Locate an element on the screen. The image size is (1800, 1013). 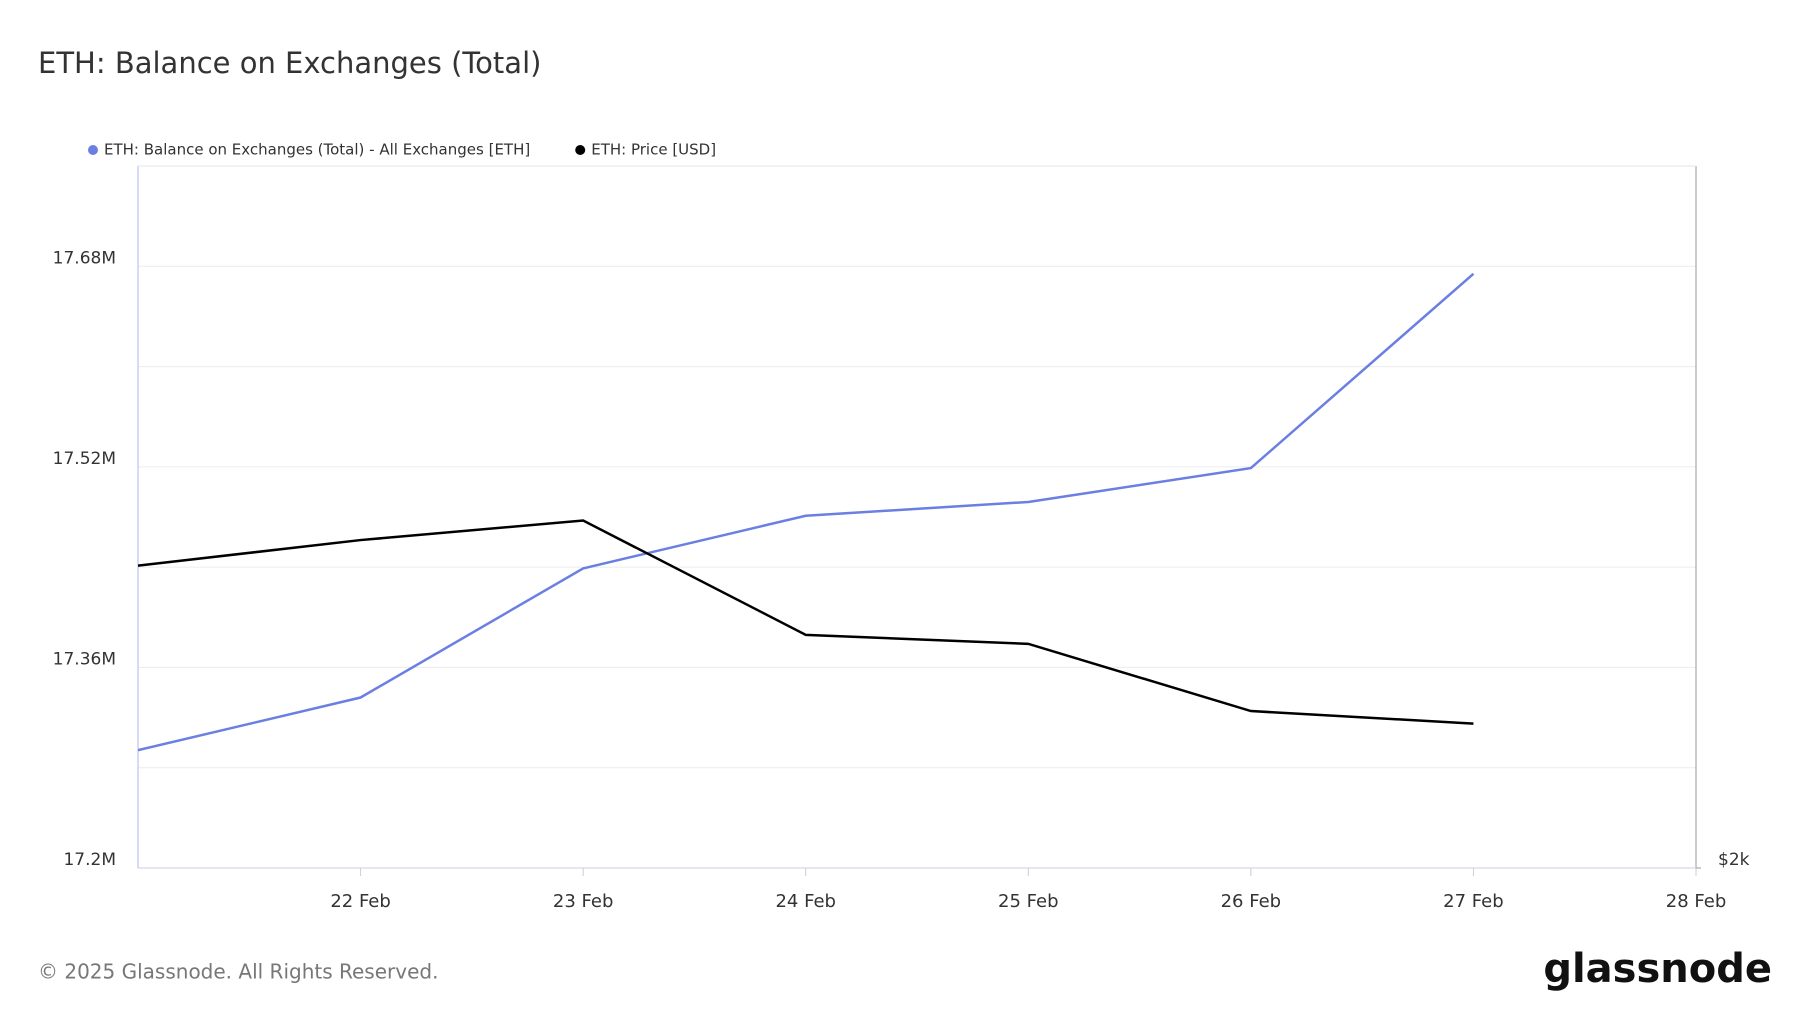
brand-logo: glassnode is located at coordinates (1657, 969).